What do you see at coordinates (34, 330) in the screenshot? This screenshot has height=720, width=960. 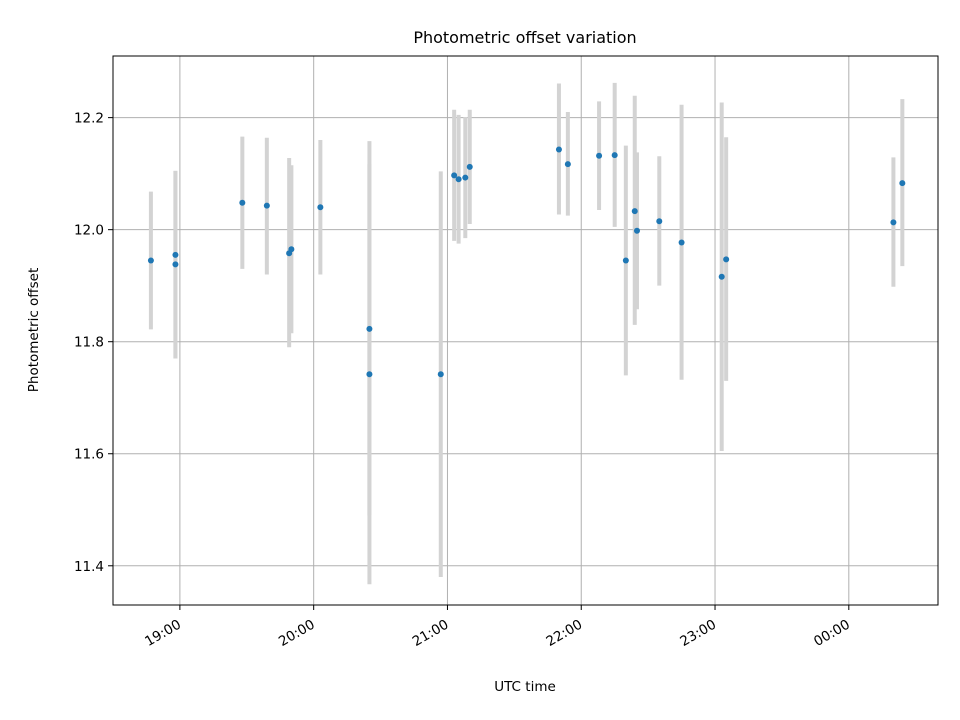 I see `y-axis-label: Photometric offset` at bounding box center [34, 330].